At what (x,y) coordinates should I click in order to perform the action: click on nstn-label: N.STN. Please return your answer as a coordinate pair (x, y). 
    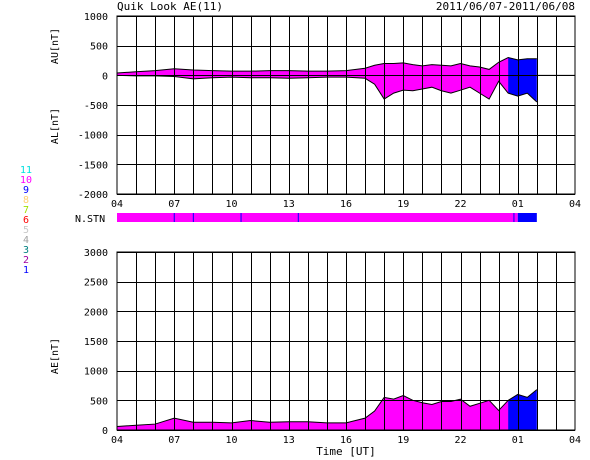
    Looking at the image, I should click on (90, 219).